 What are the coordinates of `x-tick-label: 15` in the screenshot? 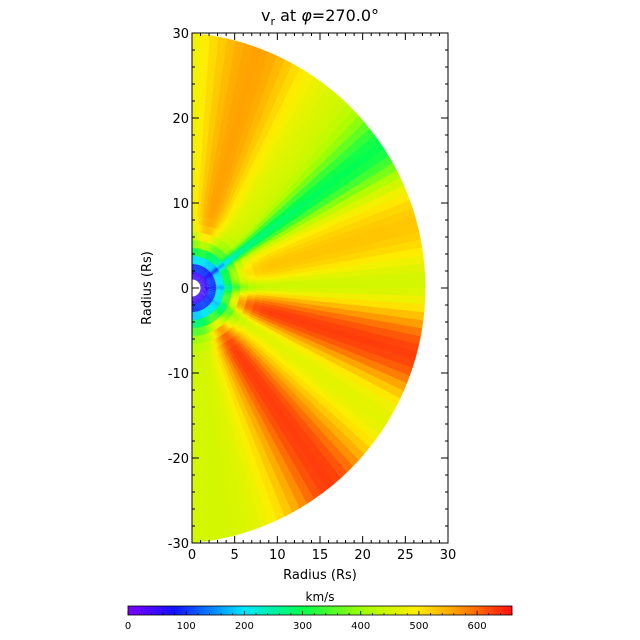 It's located at (320, 555).